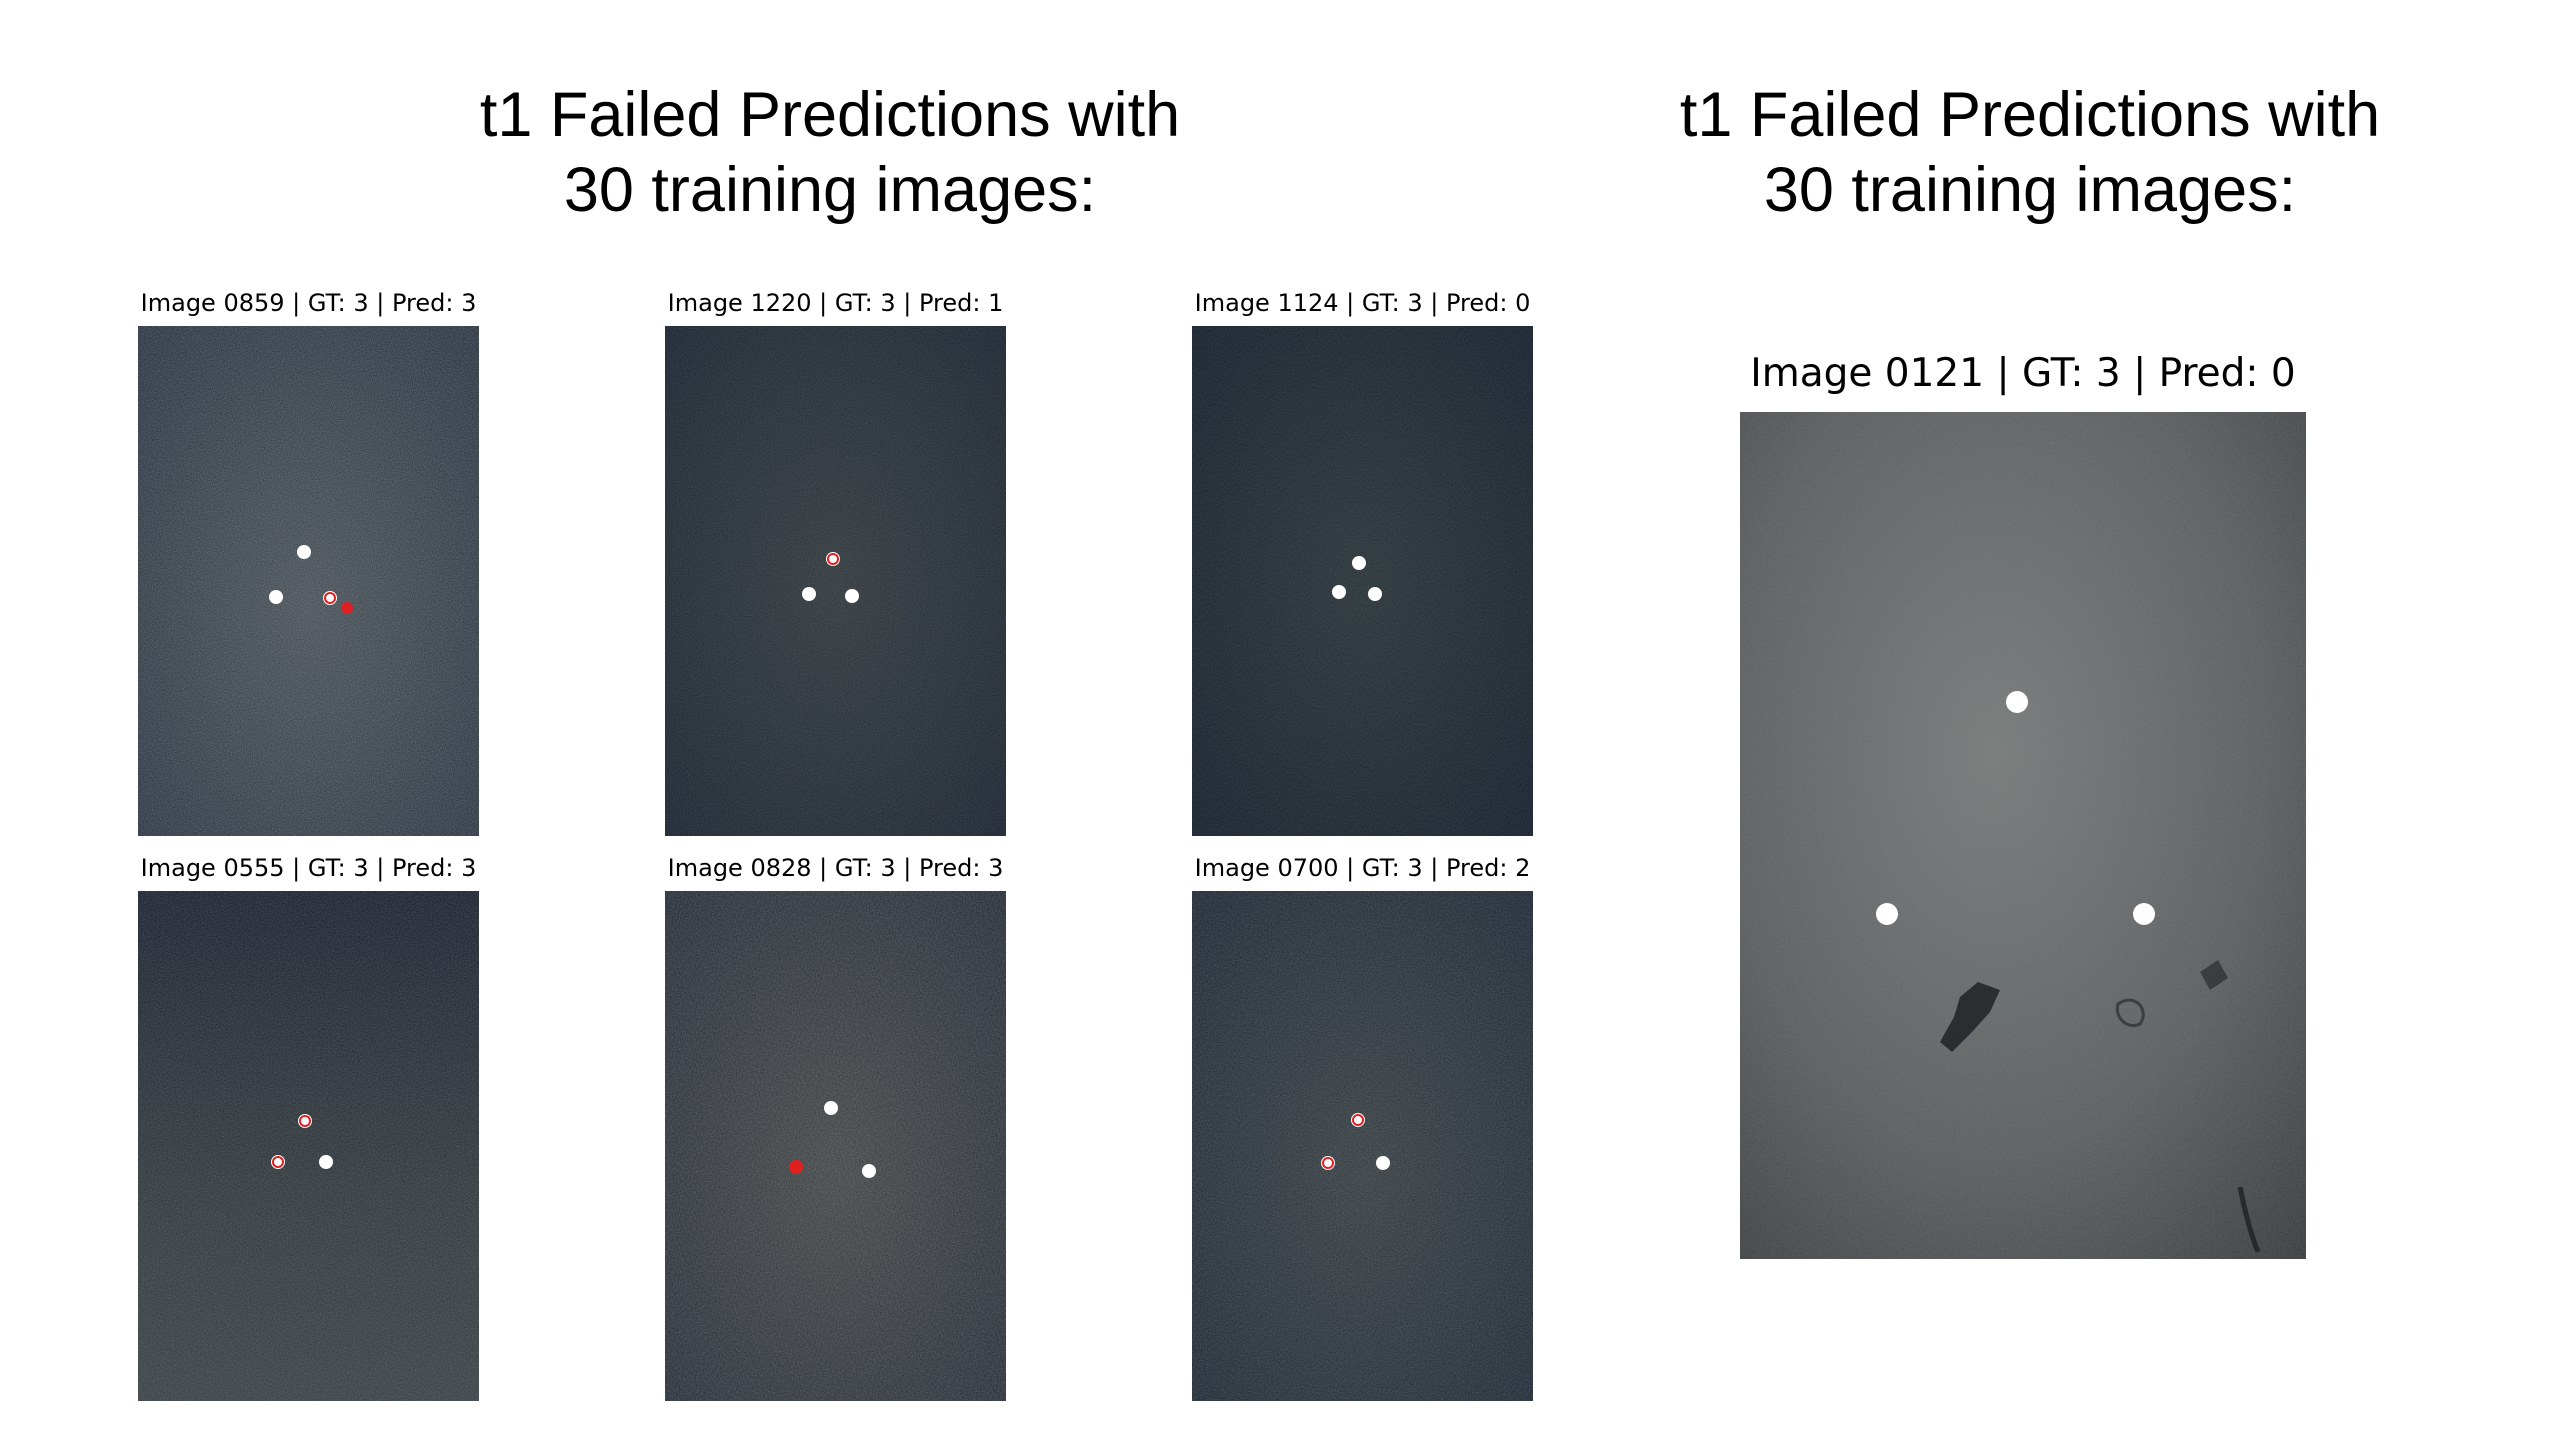 This screenshot has width=2560, height=1440. What do you see at coordinates (2030, 190) in the screenshot?
I see `heading-right-line-2: 30 training images:` at bounding box center [2030, 190].